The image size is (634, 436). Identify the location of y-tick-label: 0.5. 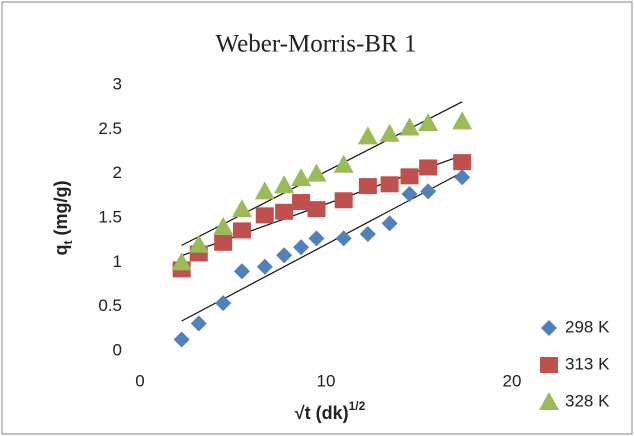
(110, 305).